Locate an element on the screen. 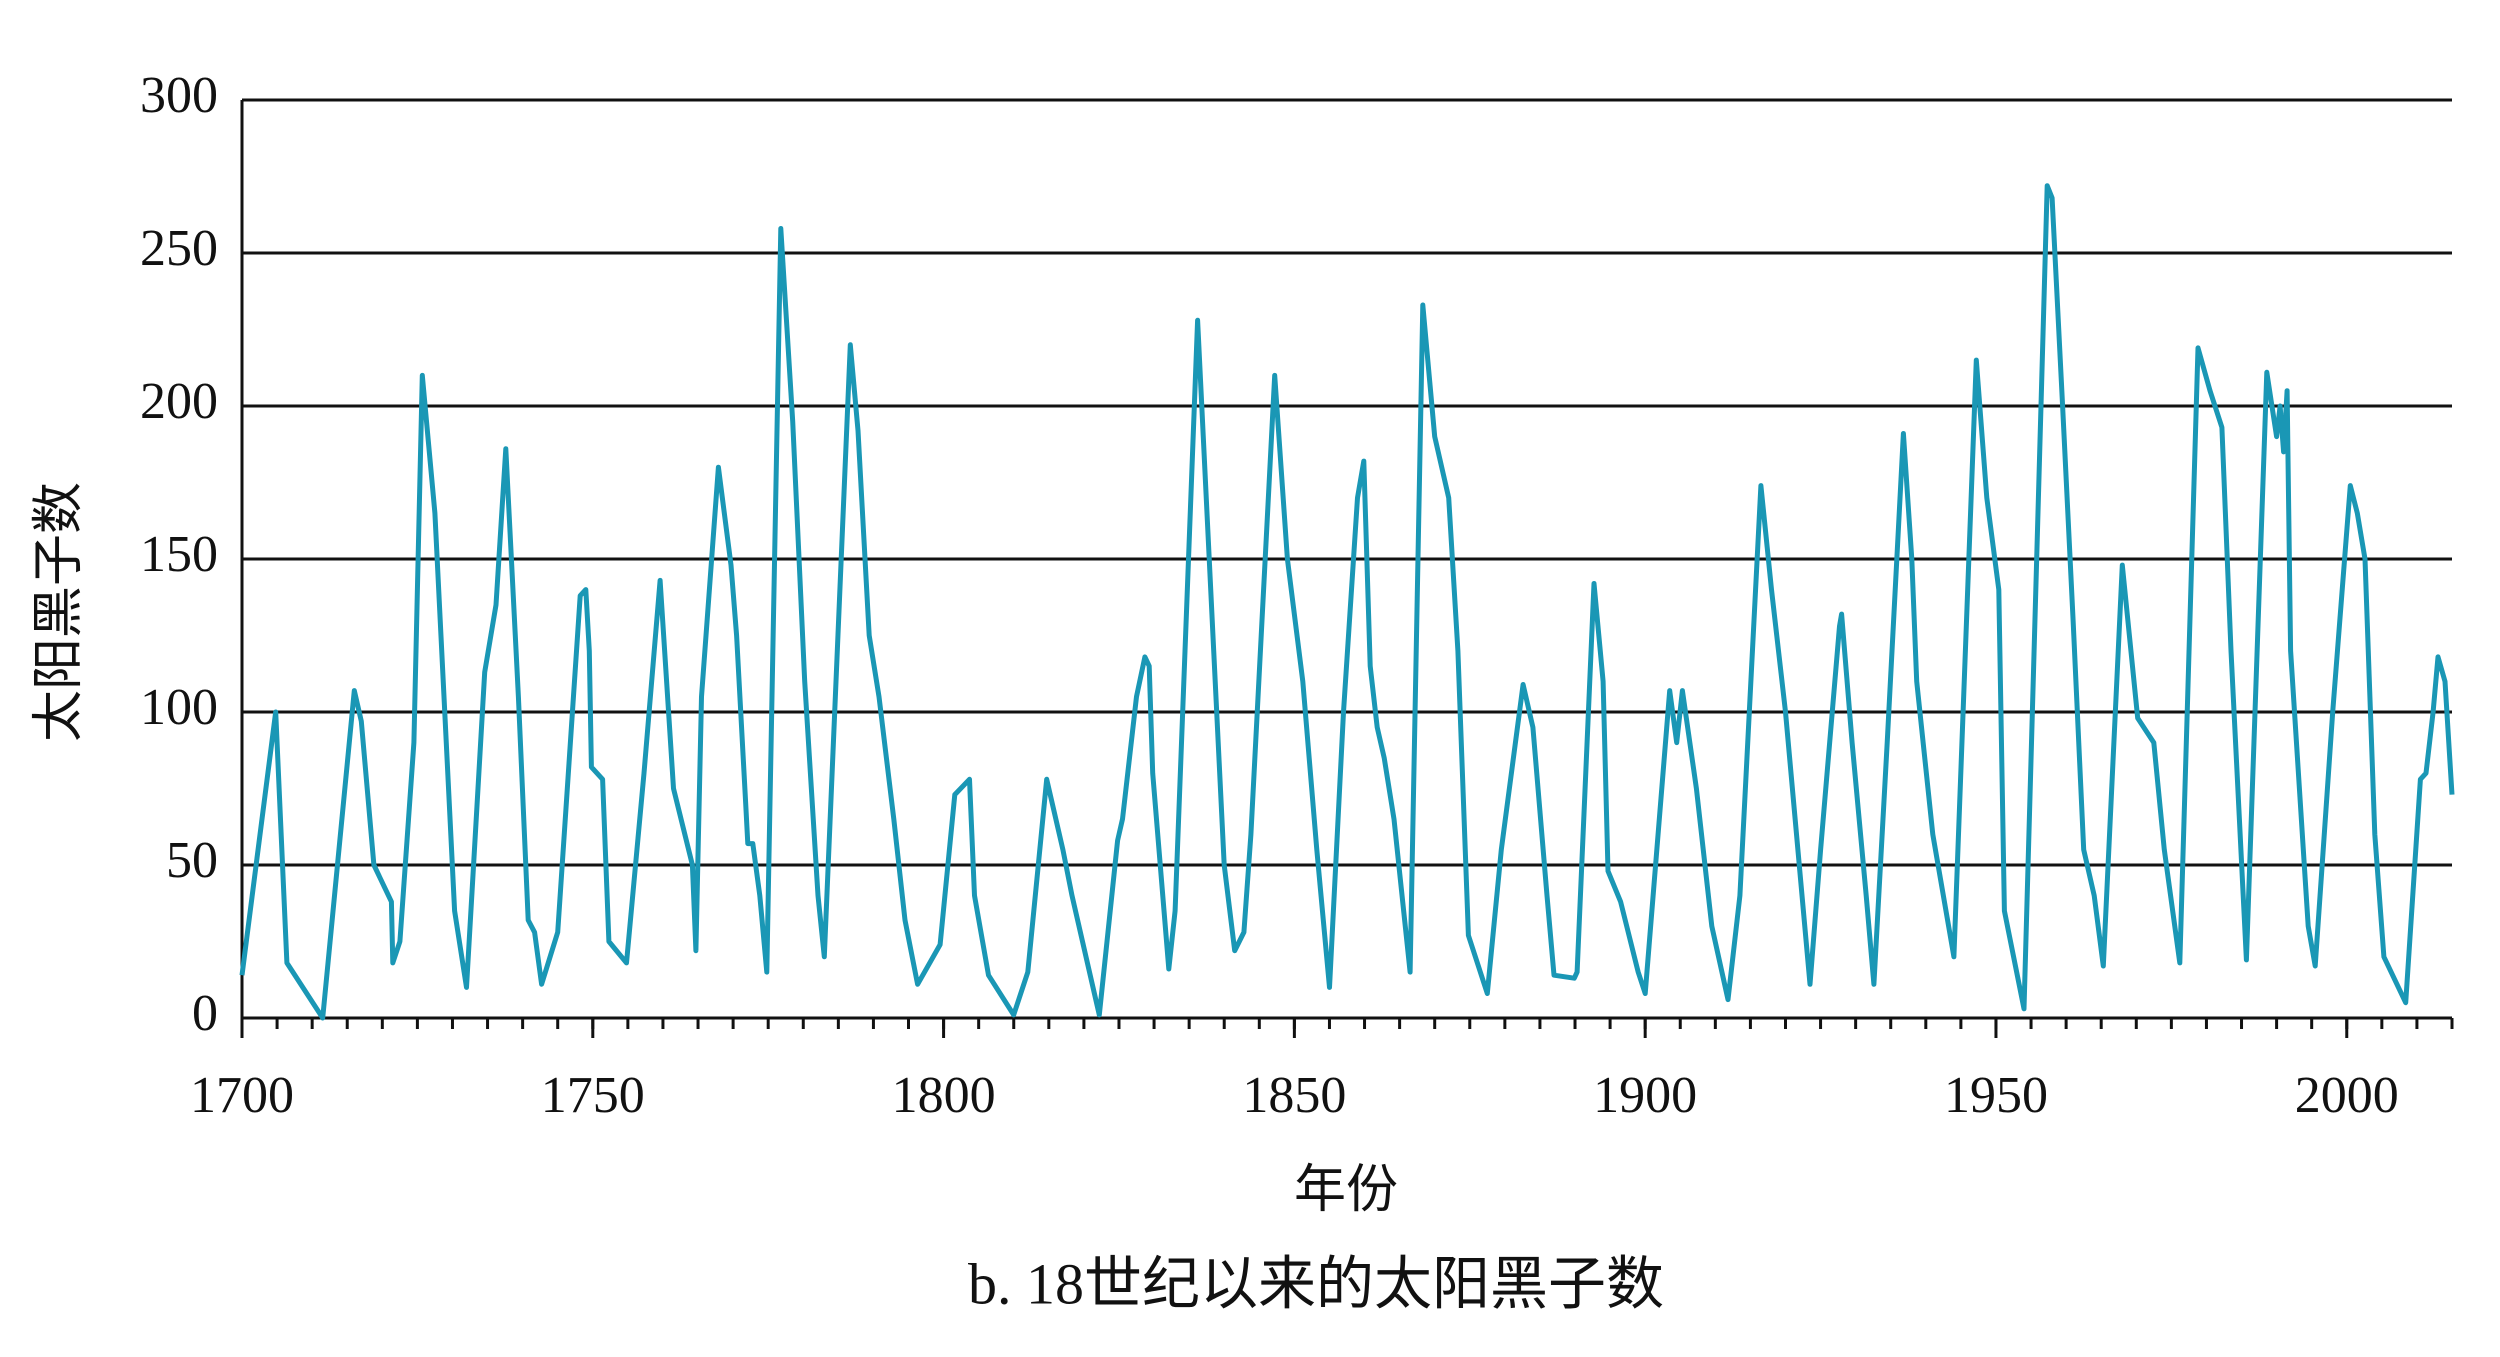 Image resolution: width=2500 pixels, height=1357 pixels. y-tick-label: 300 is located at coordinates (179, 95).